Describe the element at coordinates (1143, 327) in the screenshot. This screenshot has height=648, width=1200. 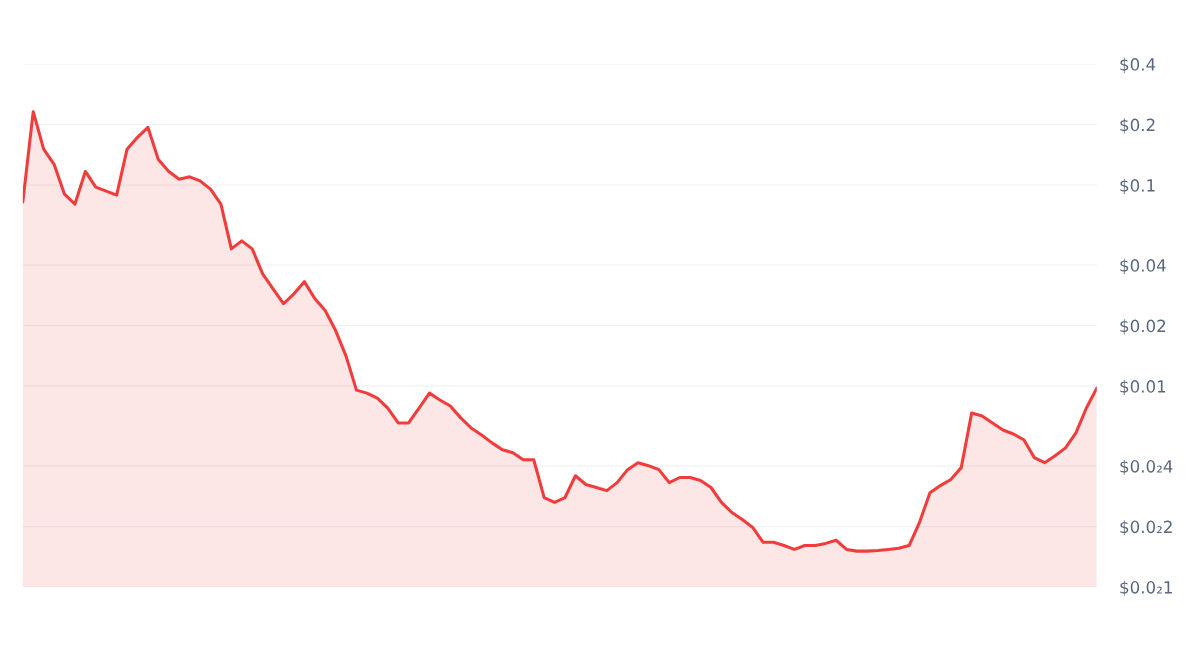
I see `y-tick-label: $0.02` at that location.